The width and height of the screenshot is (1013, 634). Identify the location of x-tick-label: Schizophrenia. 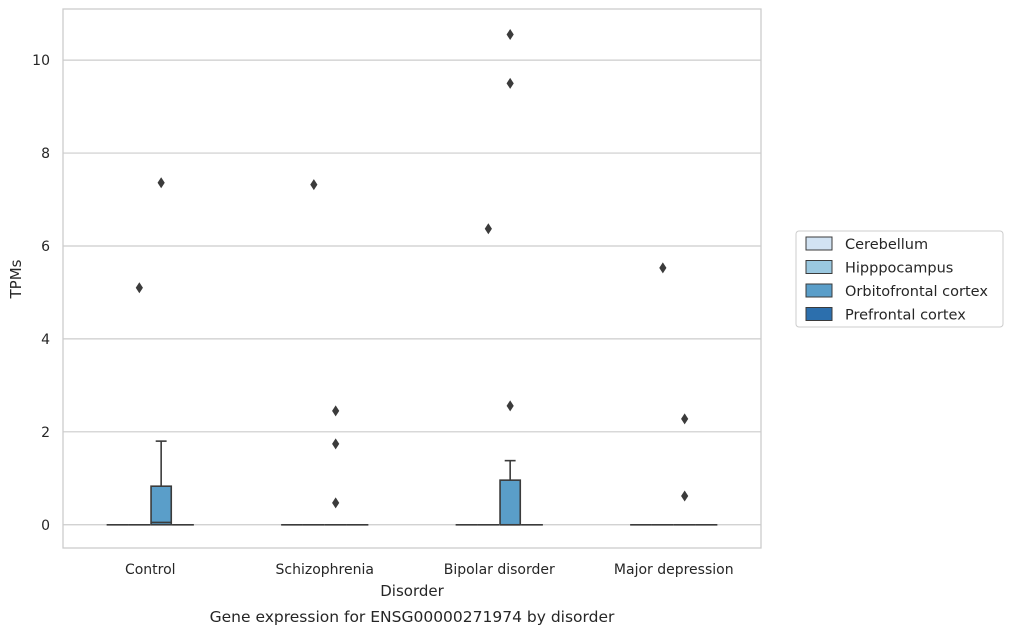
(325, 570).